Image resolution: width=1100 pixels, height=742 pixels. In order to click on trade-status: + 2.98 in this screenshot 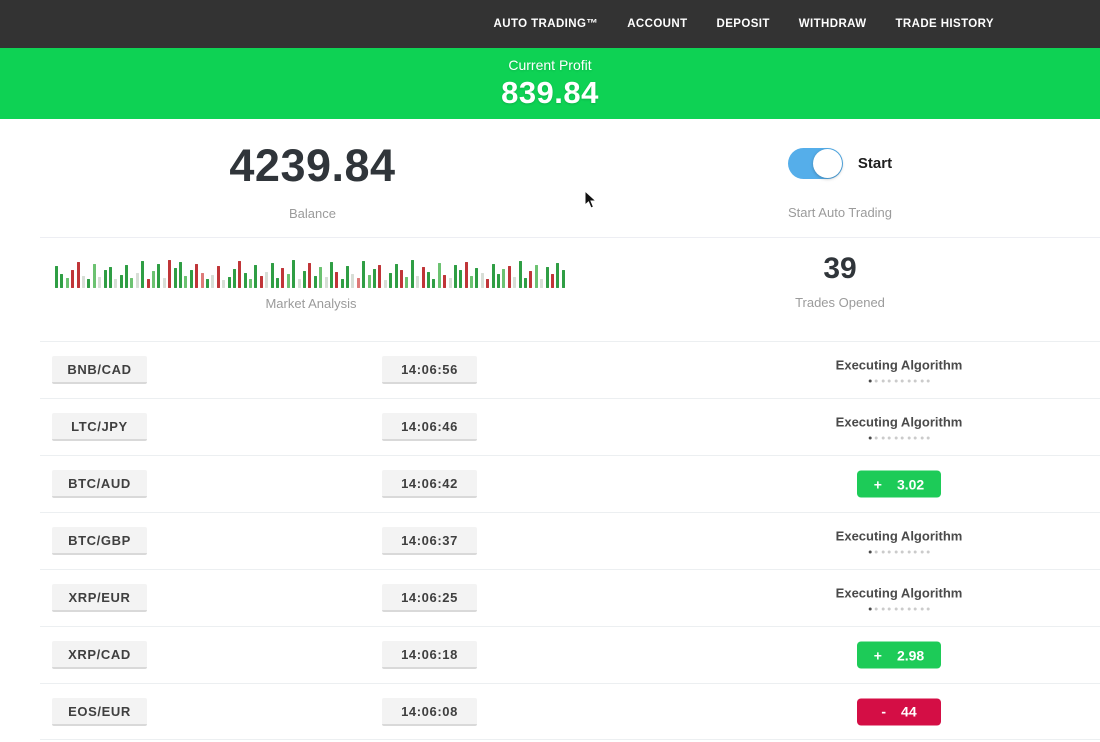, I will do `click(899, 655)`.